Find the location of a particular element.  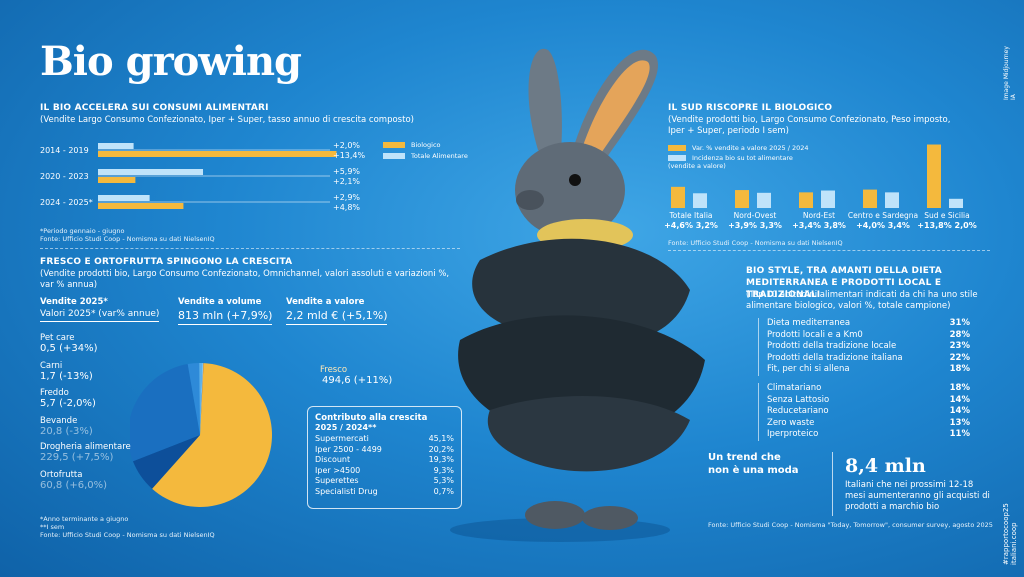

region-label: Totale Italia is located at coordinates (690, 215).